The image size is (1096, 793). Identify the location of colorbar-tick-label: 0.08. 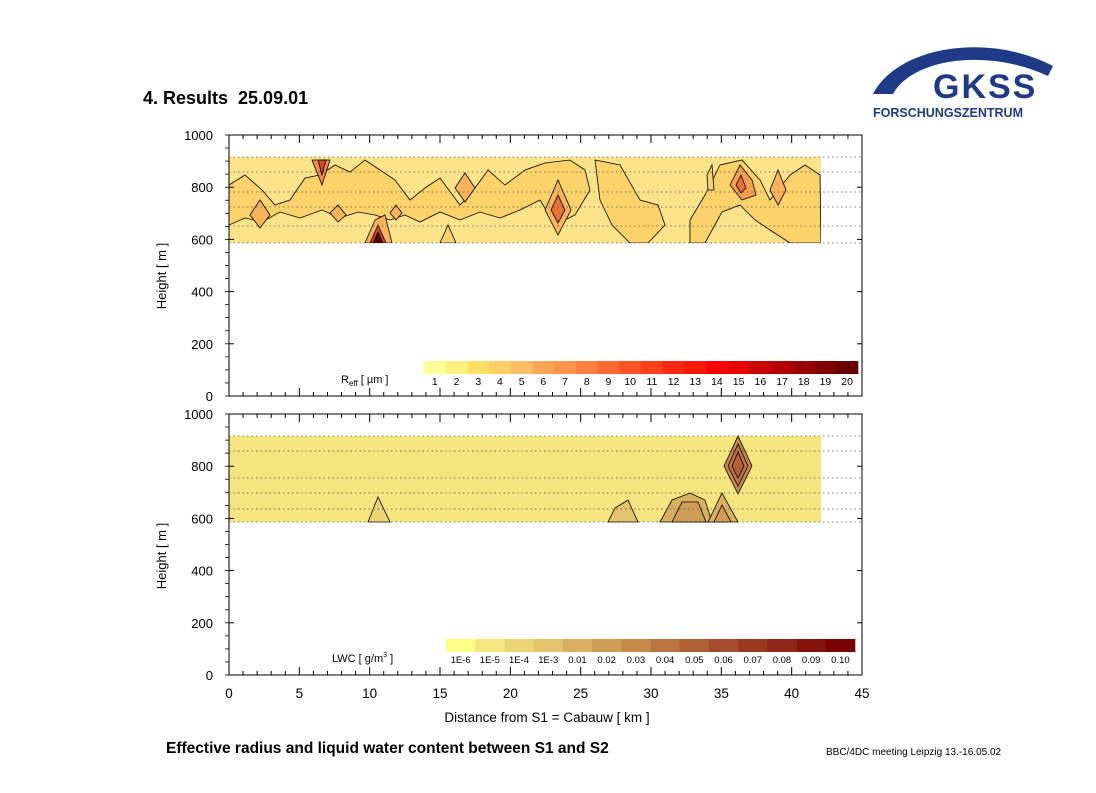
(782, 660).